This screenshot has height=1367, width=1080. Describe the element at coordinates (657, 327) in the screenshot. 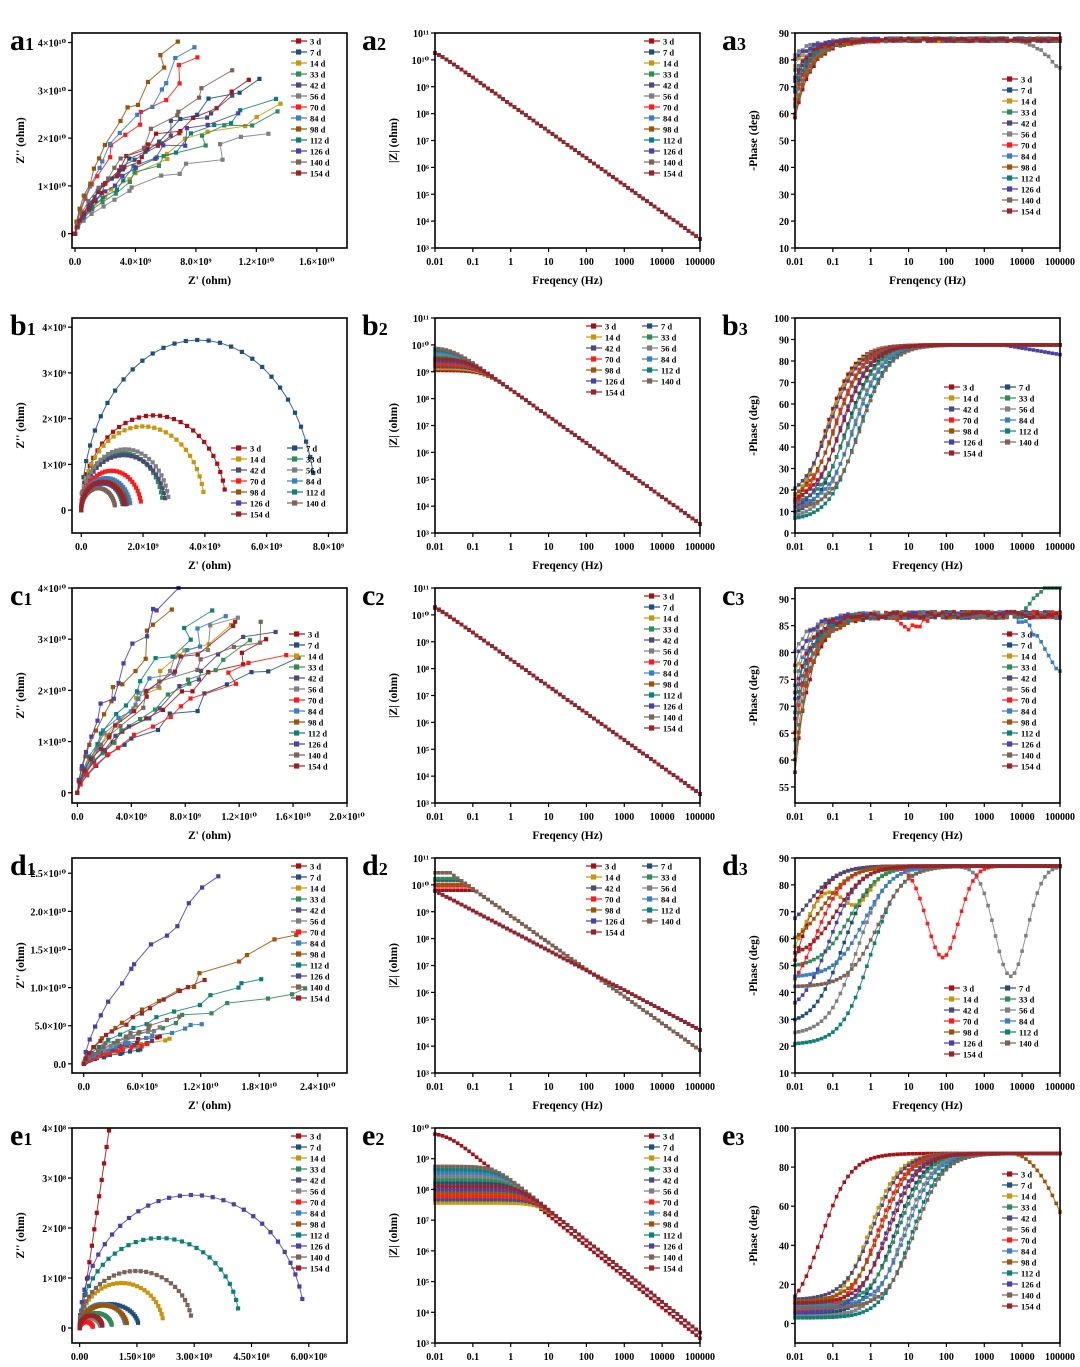

I see `legend-item: 7 d` at that location.